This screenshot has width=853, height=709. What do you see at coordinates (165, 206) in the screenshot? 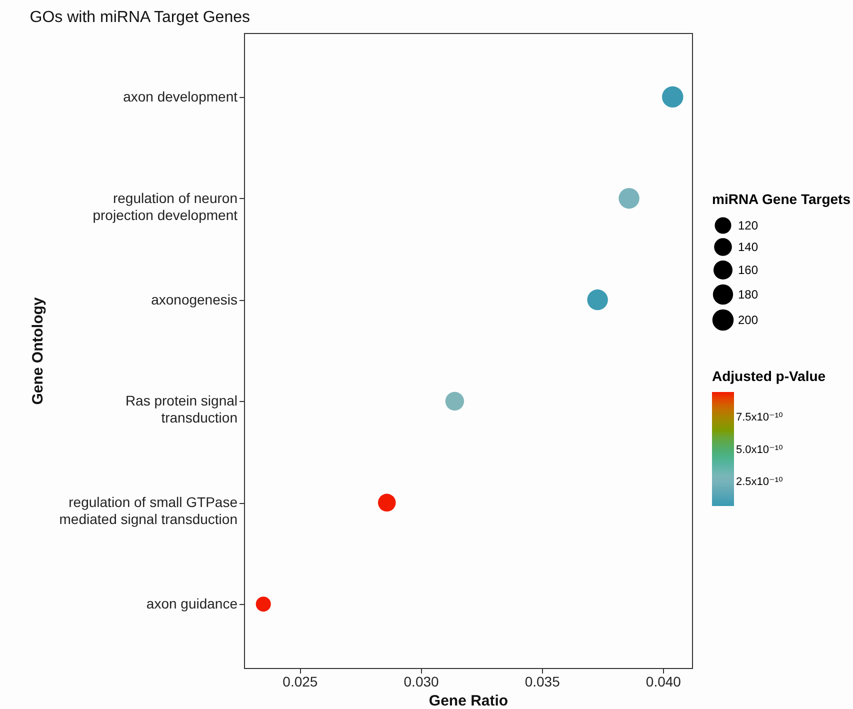
I see `y-tick-label: regulation of neuron projection development` at bounding box center [165, 206].